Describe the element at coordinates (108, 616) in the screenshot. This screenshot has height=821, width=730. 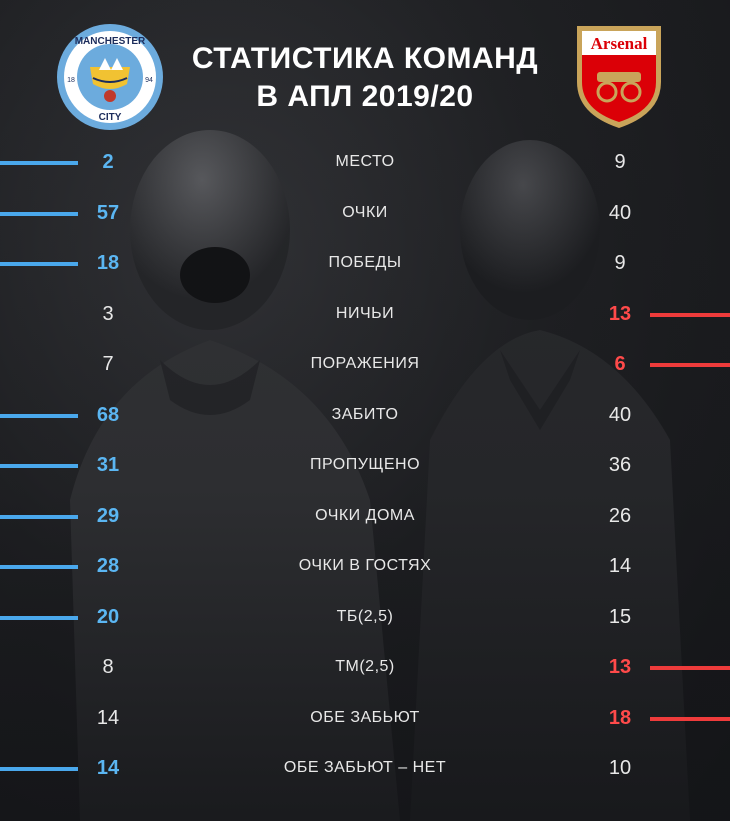
I see `left-team-value: 20` at that location.